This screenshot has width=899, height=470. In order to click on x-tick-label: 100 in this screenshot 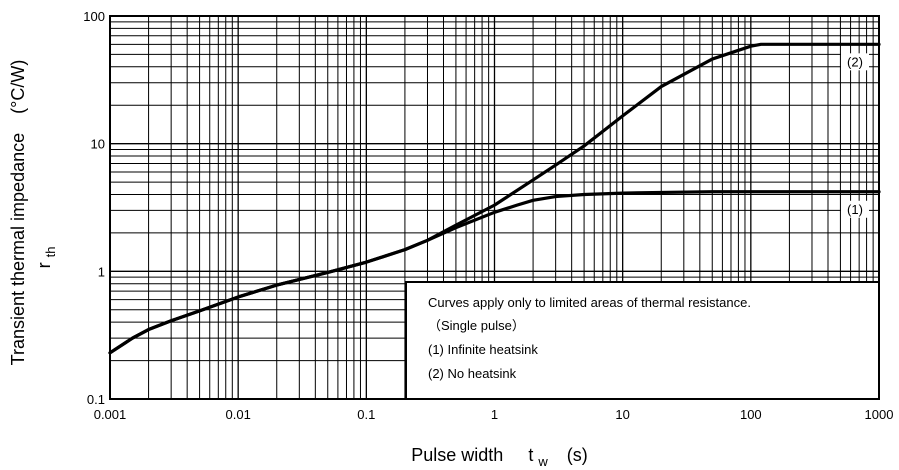, I will do `click(751, 414)`.